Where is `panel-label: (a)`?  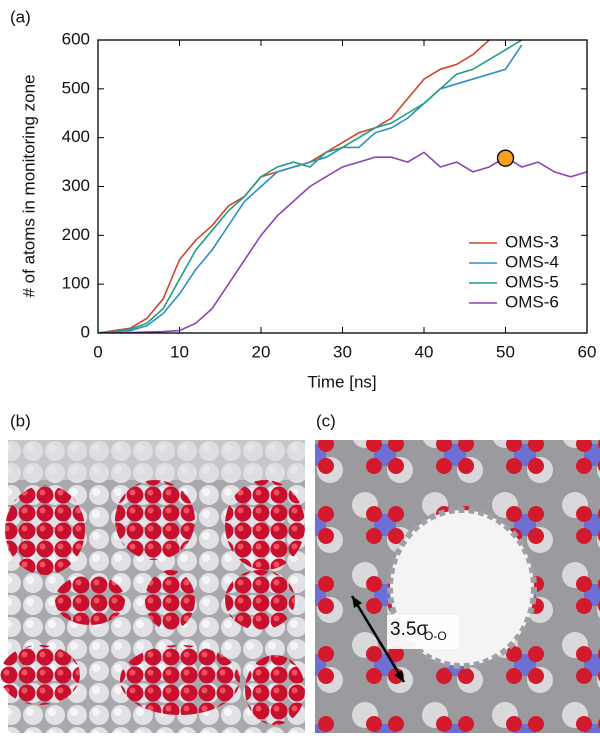
panel-label: (a) is located at coordinates (20, 16).